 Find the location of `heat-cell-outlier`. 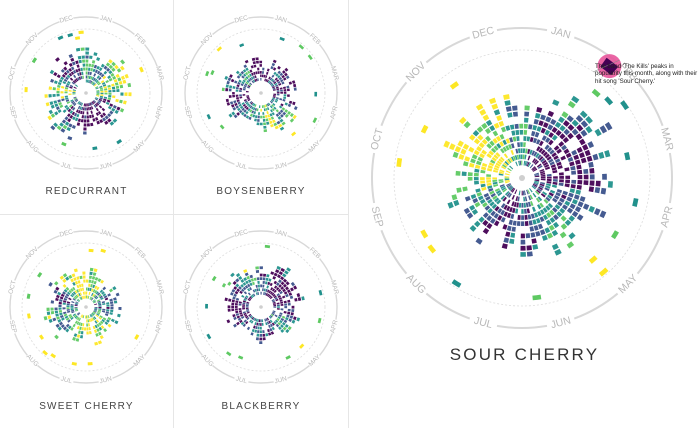

heat-cell-outlier is located at coordinates (53, 356).